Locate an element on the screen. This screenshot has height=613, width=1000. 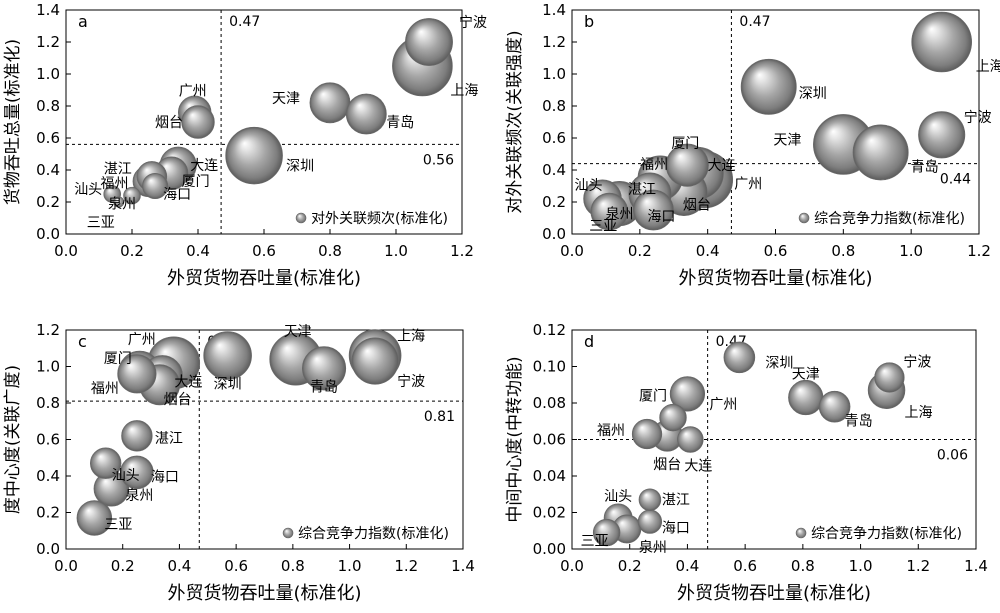
y-tick-label: 0.10 is located at coordinates (549, 367).